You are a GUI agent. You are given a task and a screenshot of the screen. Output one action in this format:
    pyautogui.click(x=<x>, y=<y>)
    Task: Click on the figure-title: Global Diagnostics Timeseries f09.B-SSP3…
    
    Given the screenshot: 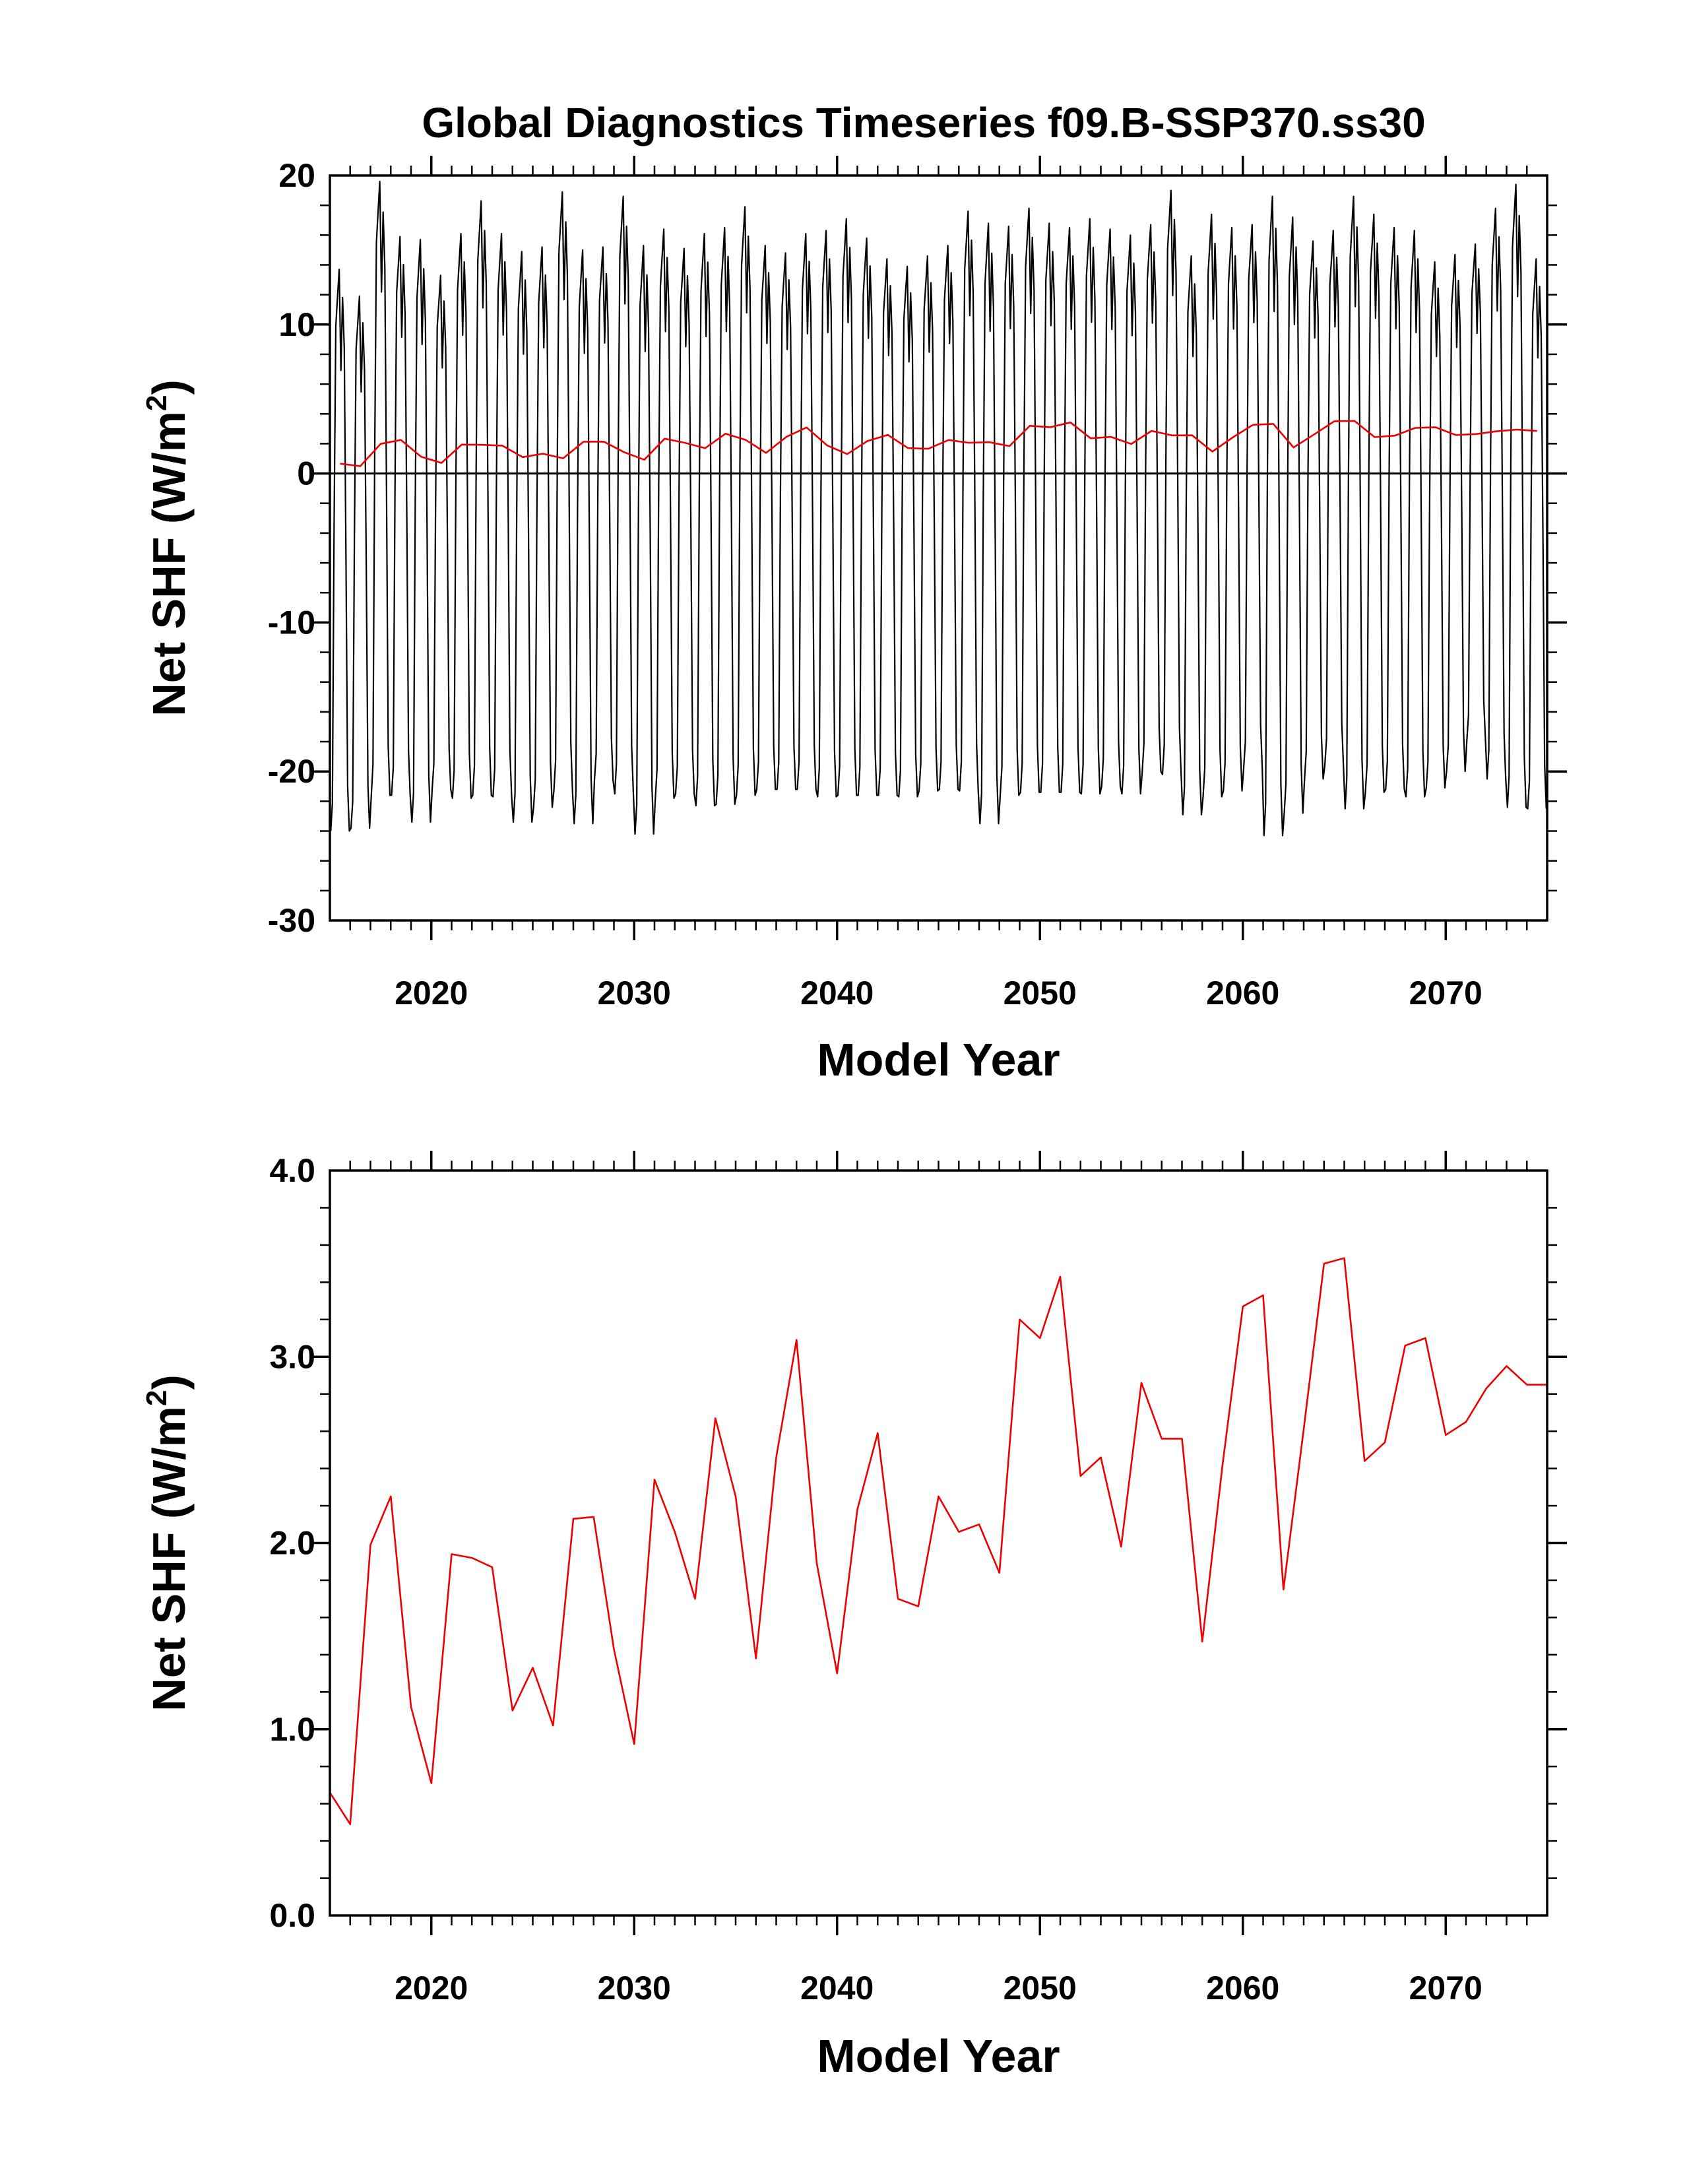 What is the action you would take?
    pyautogui.click(x=923, y=122)
    